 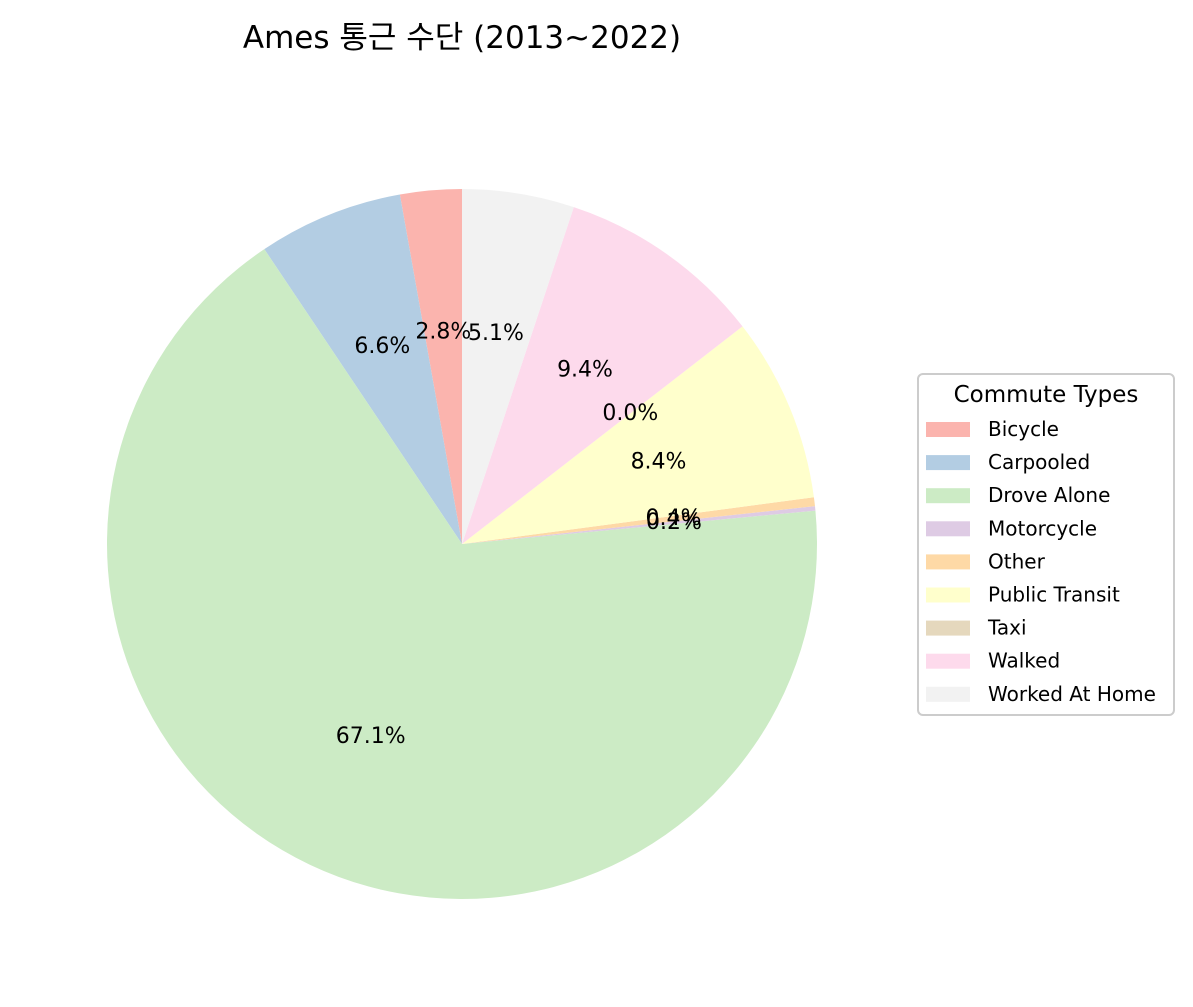 I want to click on slice-percent-label-walked: 9.4%, so click(x=585, y=370).